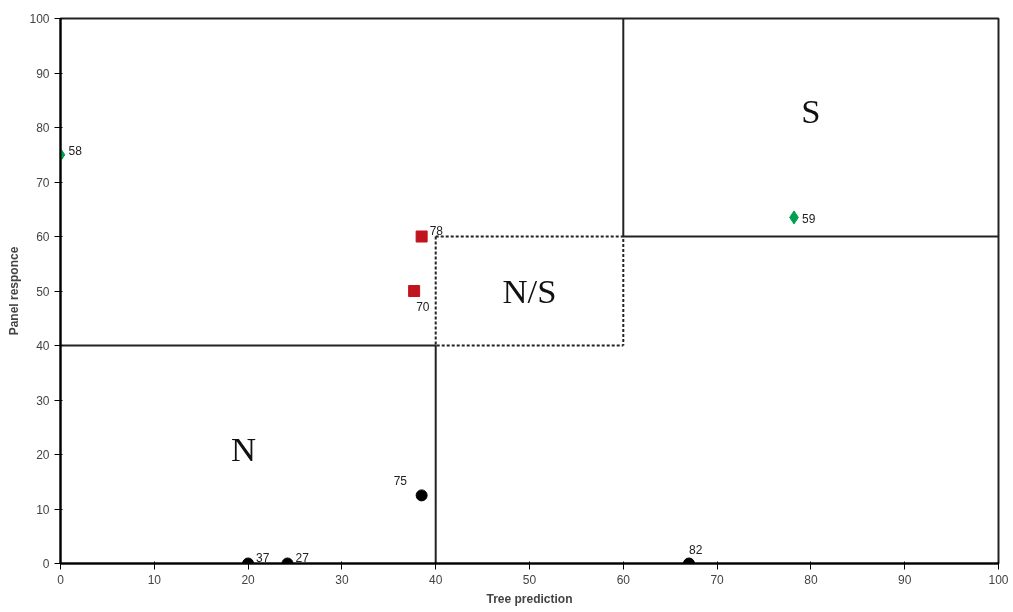 Image resolution: width=1013 pixels, height=612 pixels. I want to click on x-tick-label: 60, so click(623, 579).